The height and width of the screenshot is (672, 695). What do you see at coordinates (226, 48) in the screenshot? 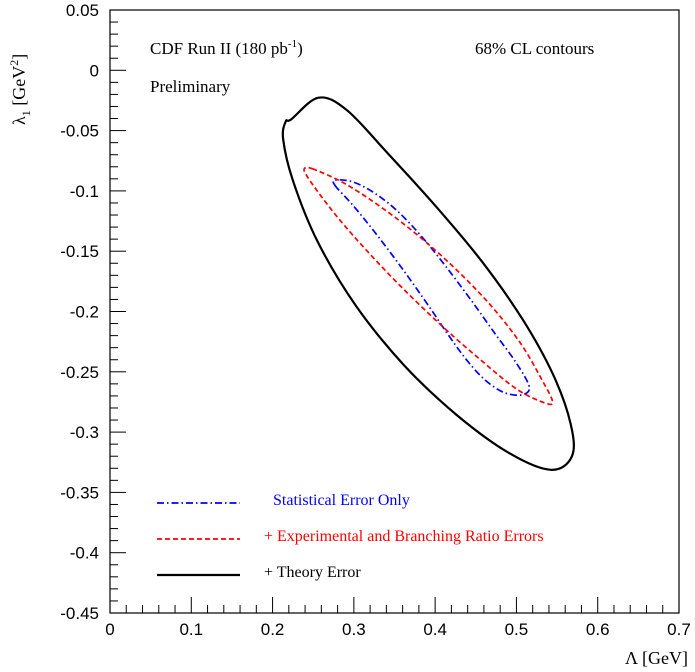
I see `annotation-experiment: CDF Run II (180 pb-1)` at bounding box center [226, 48].